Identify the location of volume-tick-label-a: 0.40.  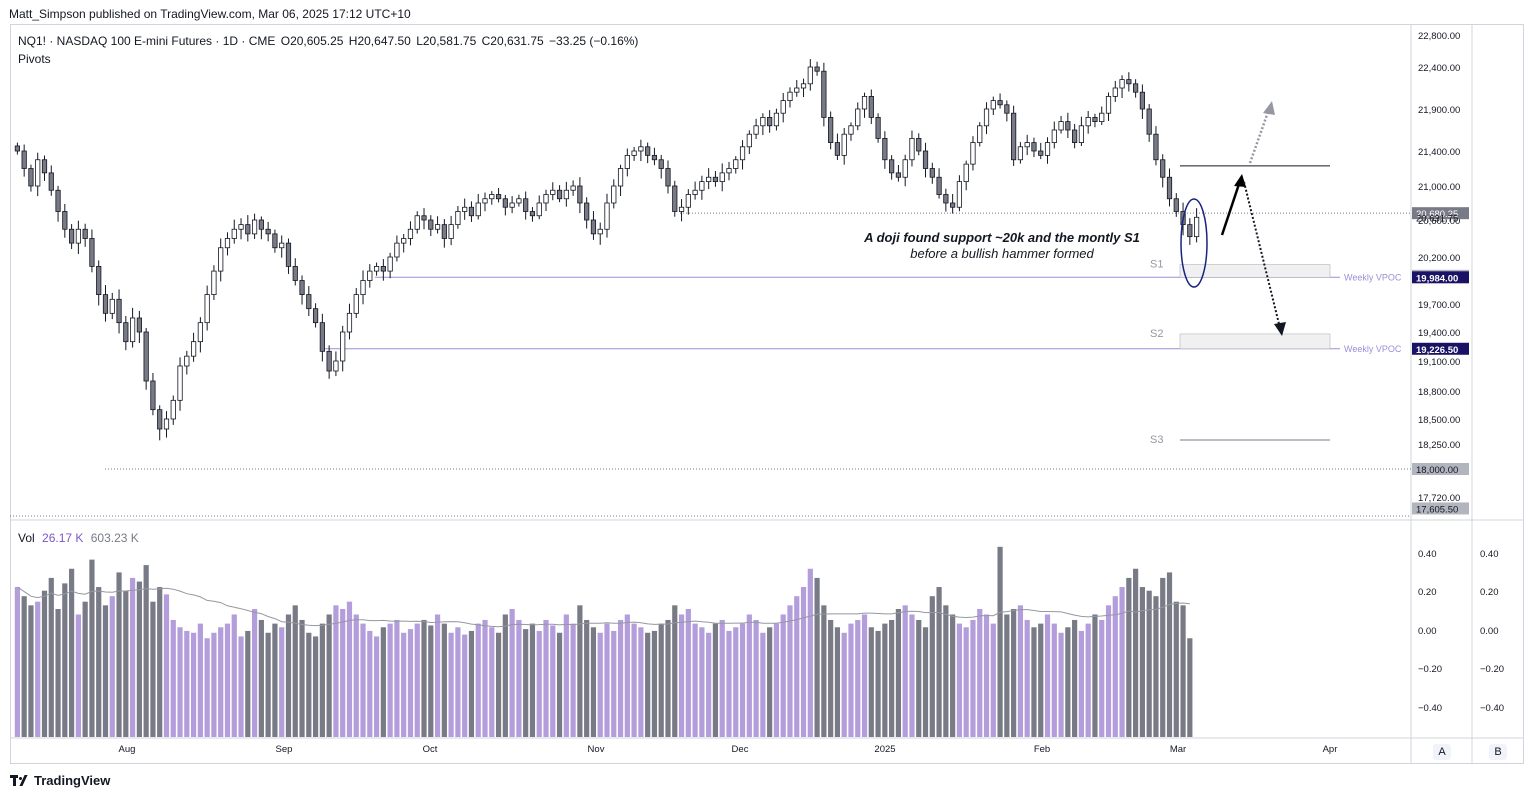
(1427, 554).